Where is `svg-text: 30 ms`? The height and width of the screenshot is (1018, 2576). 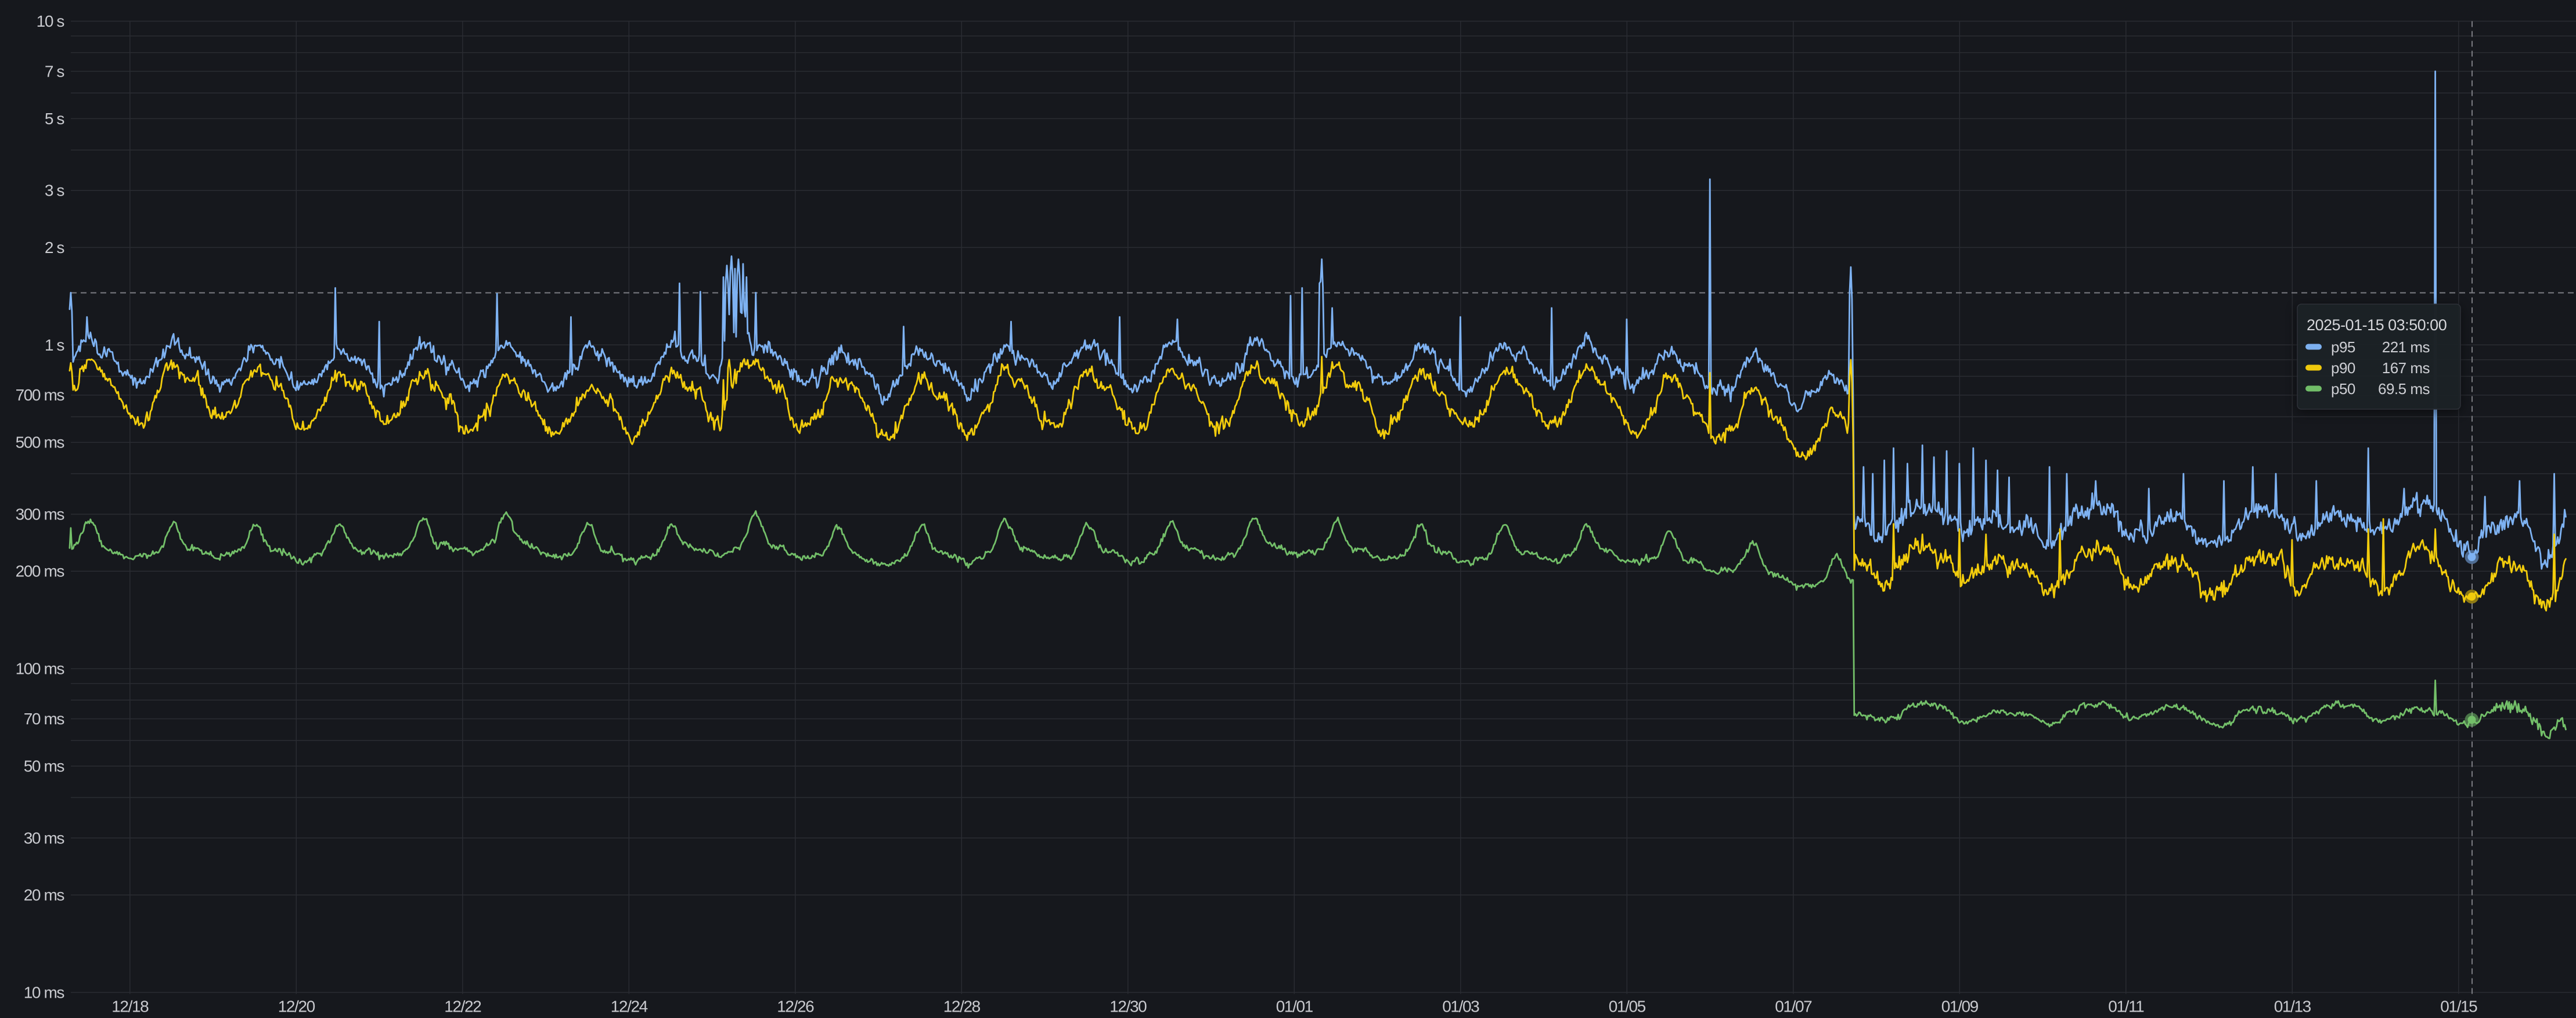 svg-text: 30 ms is located at coordinates (44, 838).